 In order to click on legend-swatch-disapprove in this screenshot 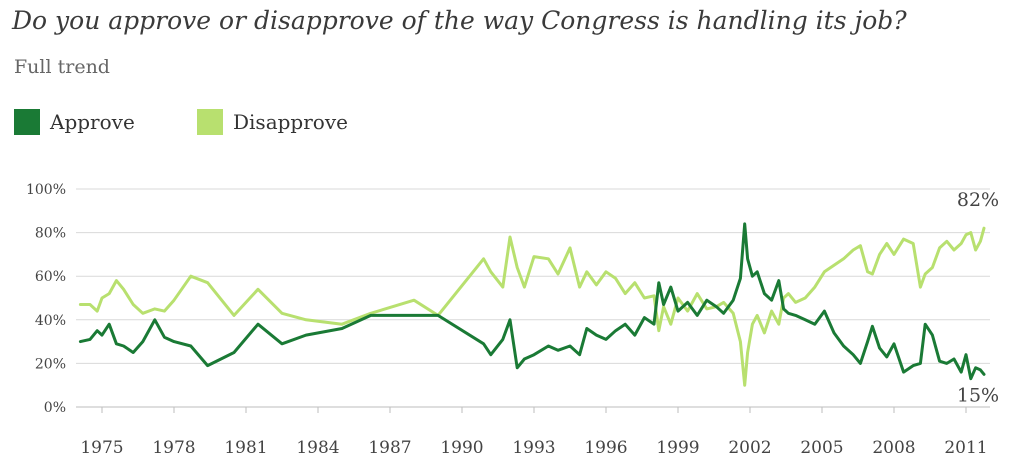, I will do `click(210, 122)`.